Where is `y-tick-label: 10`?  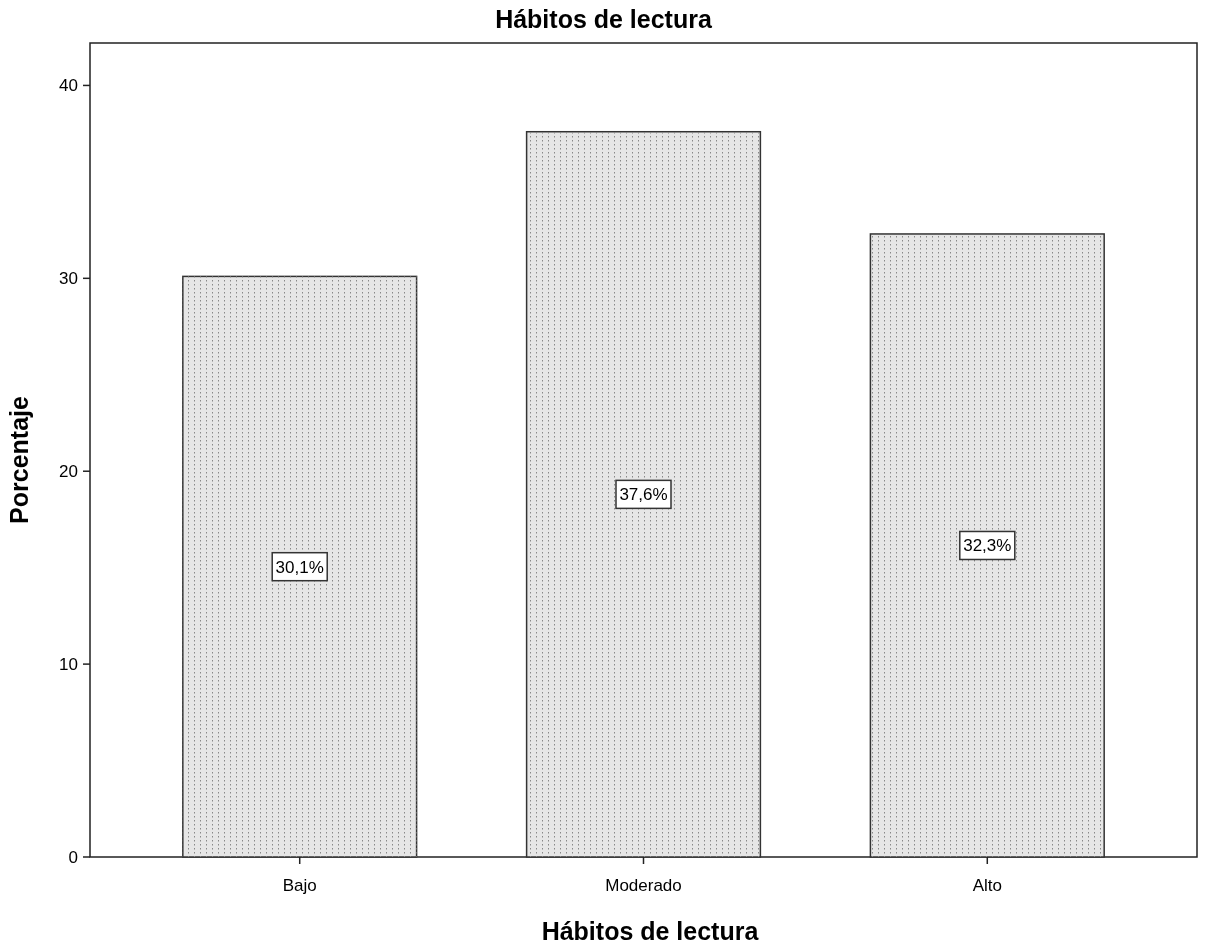
y-tick-label: 10 is located at coordinates (68, 665).